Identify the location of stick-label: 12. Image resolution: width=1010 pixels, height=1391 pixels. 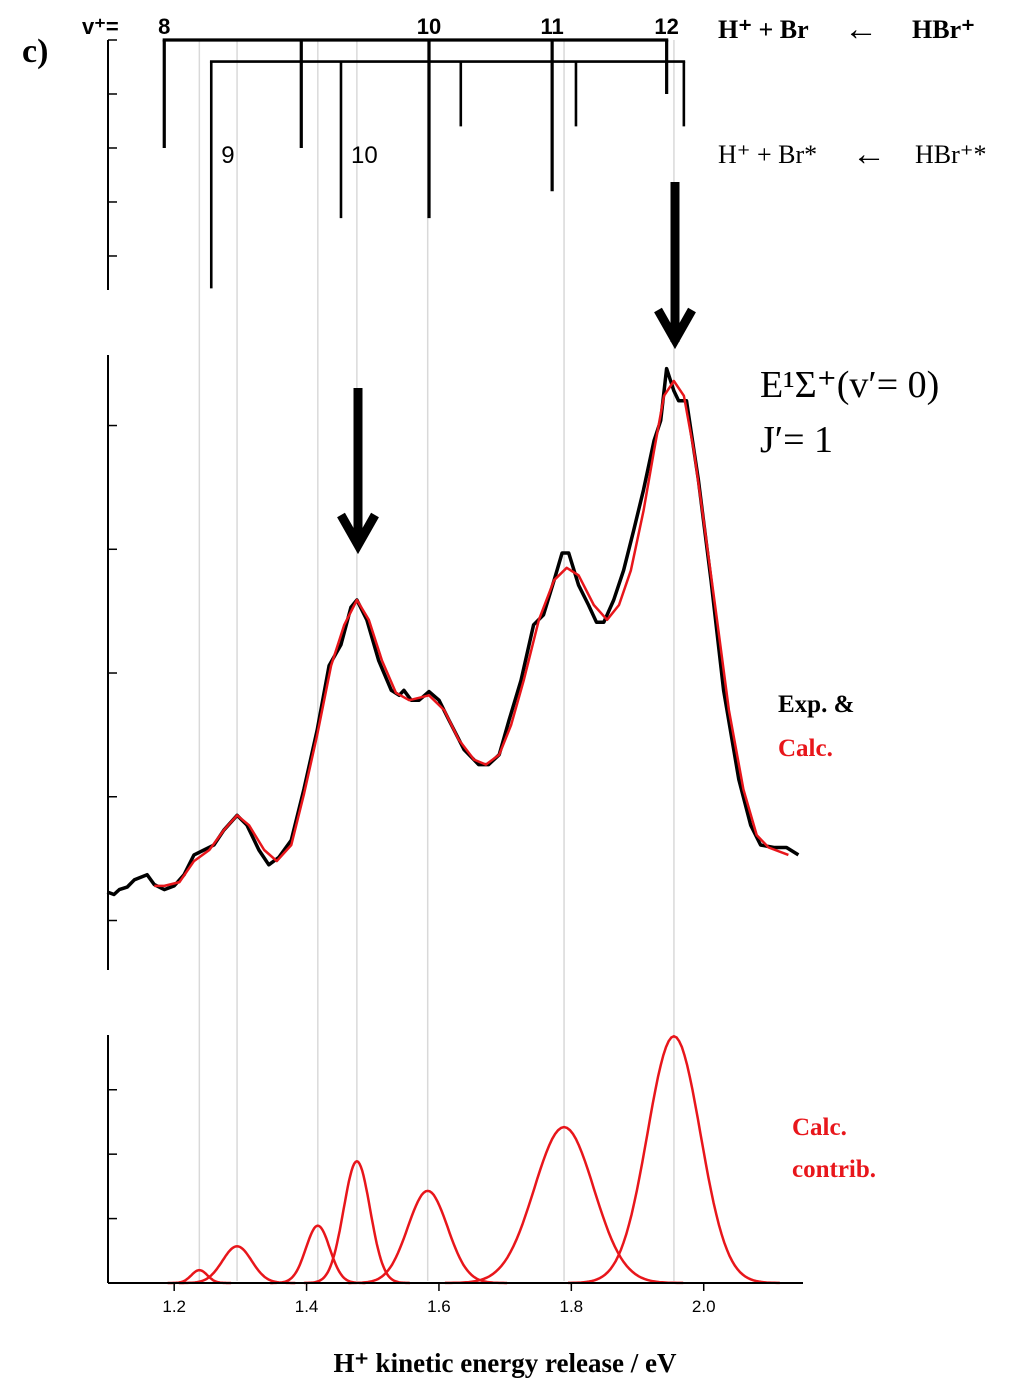
(666, 26).